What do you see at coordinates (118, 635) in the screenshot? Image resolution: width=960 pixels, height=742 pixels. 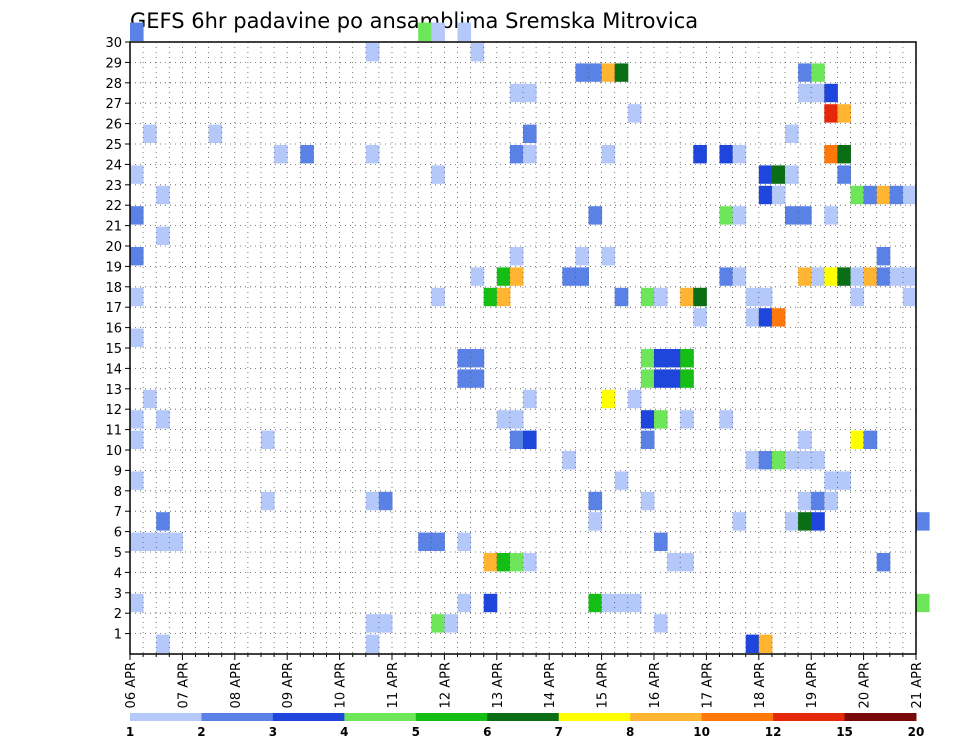 I see `y-tick-label: 1` at bounding box center [118, 635].